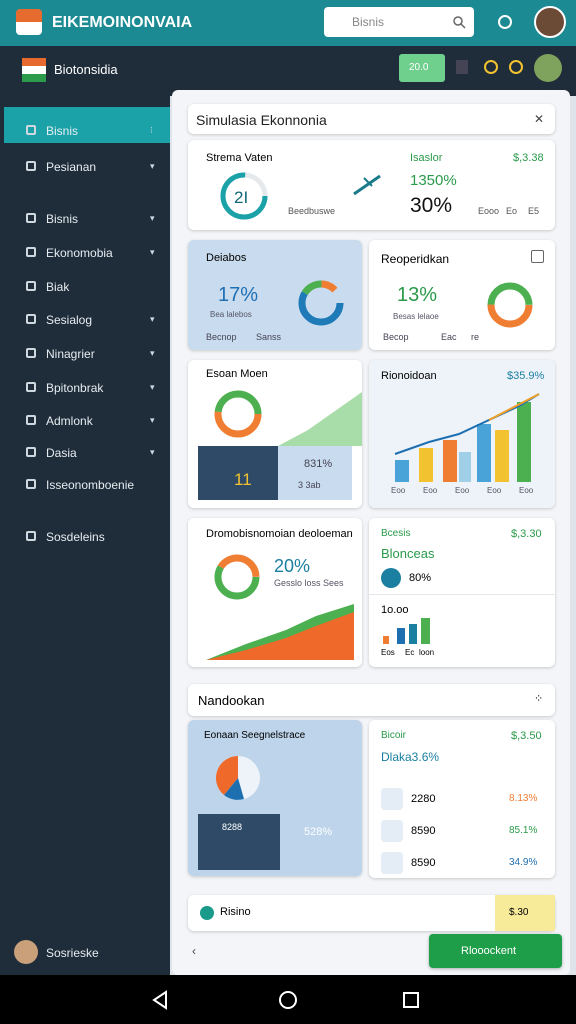  I want to click on rionoidoan-card: Rionoidoan $35.9% Eoo Eoo Eoo Eoo Eoo, so click(462, 434).